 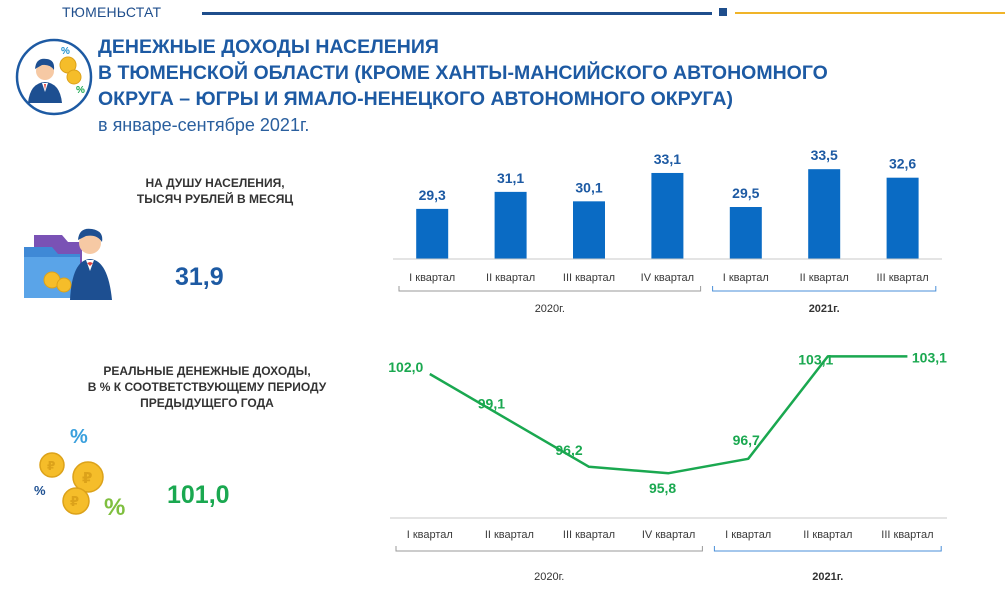 I want to click on line-chart-tick-label: IV квартал, so click(x=668, y=535).